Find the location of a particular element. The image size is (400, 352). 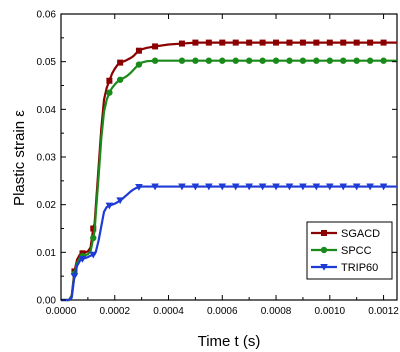

legend-label: TRIP60 is located at coordinates (359, 268).